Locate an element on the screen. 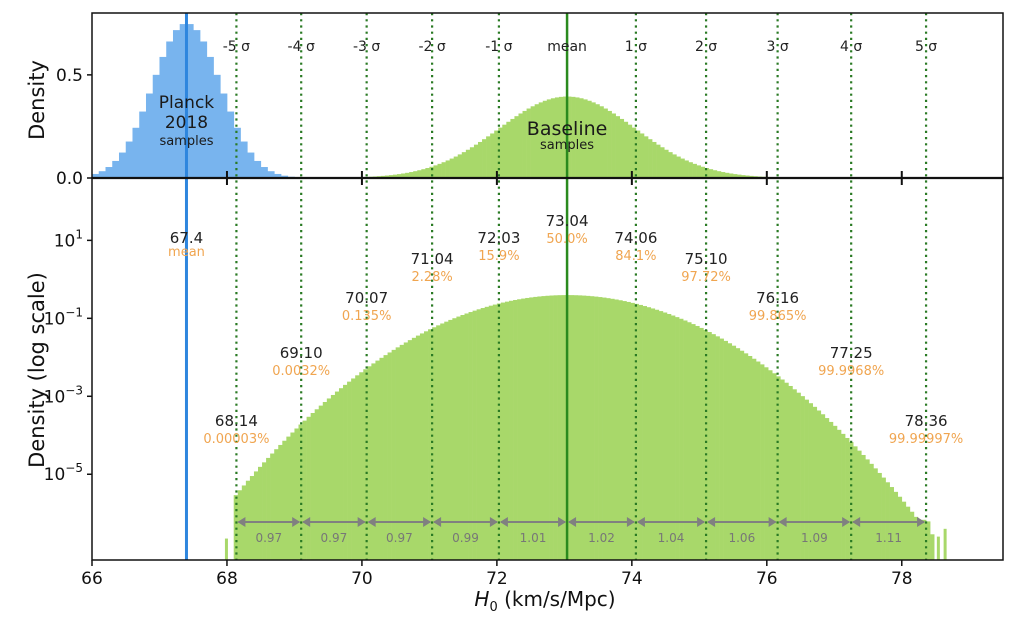 The height and width of the screenshot is (618, 1025). sigma-value-label: 68.14 is located at coordinates (236, 421).